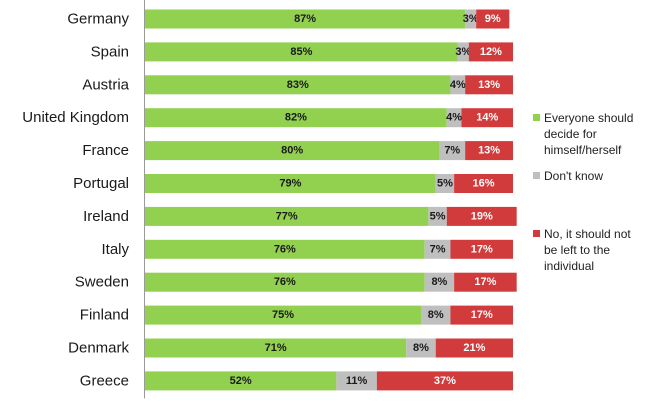 This screenshot has width=645, height=404. I want to click on bar-finland-green, so click(283, 315).